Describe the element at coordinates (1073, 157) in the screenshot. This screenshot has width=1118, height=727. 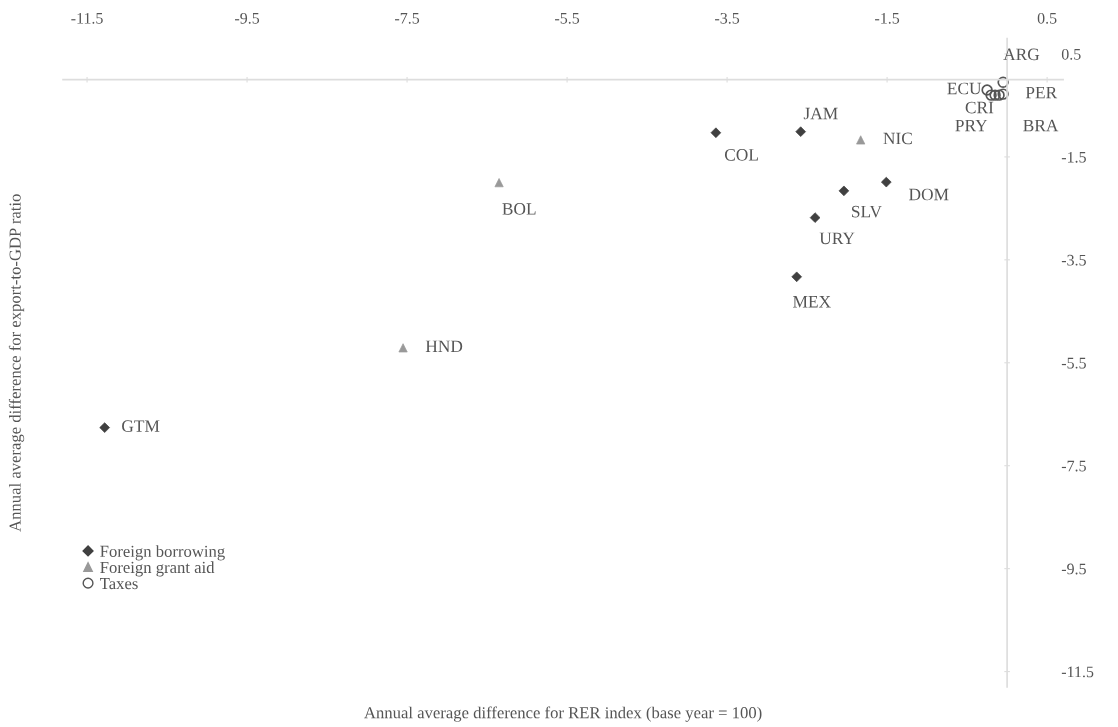
I see `y-tick-label: -1.5` at that location.